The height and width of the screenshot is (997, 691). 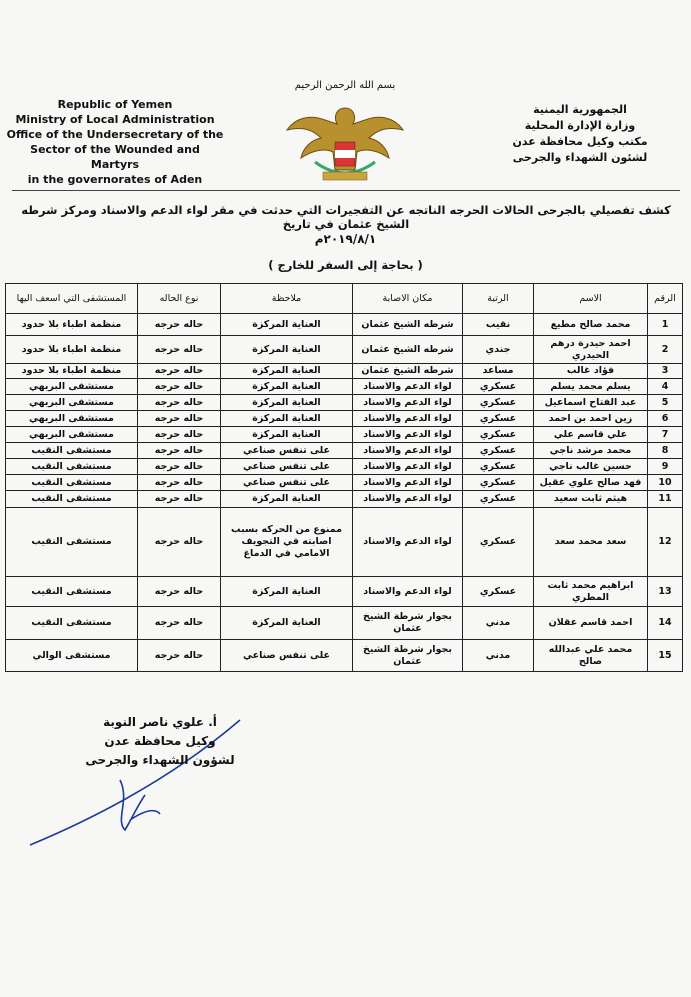 What do you see at coordinates (665, 349) in the screenshot?
I see `table-cell: 2` at bounding box center [665, 349].